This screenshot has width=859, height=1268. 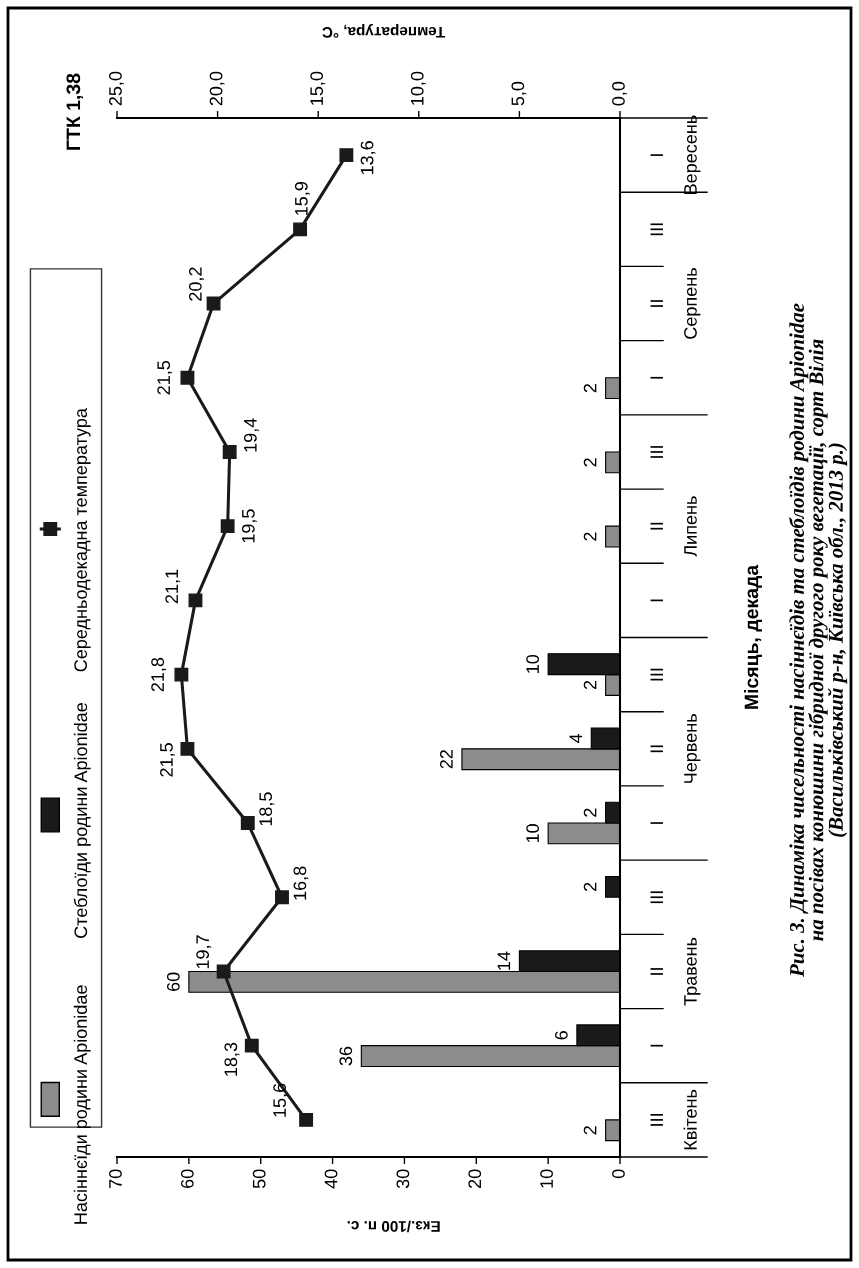 I want to click on data-label: 16,8, so click(x=301, y=883).